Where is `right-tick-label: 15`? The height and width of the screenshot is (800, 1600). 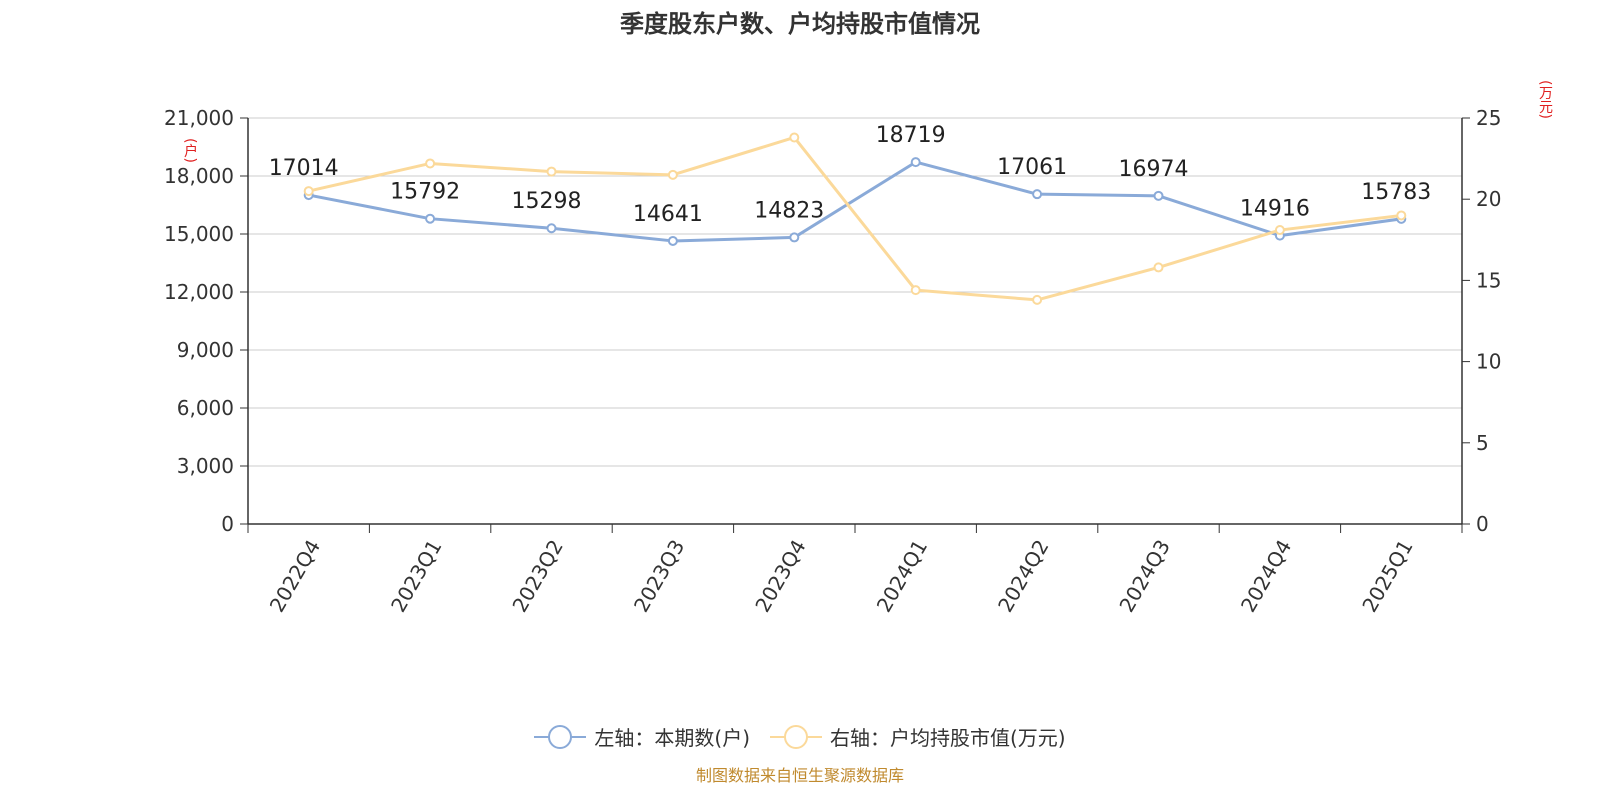 right-tick-label: 15 is located at coordinates (1488, 280).